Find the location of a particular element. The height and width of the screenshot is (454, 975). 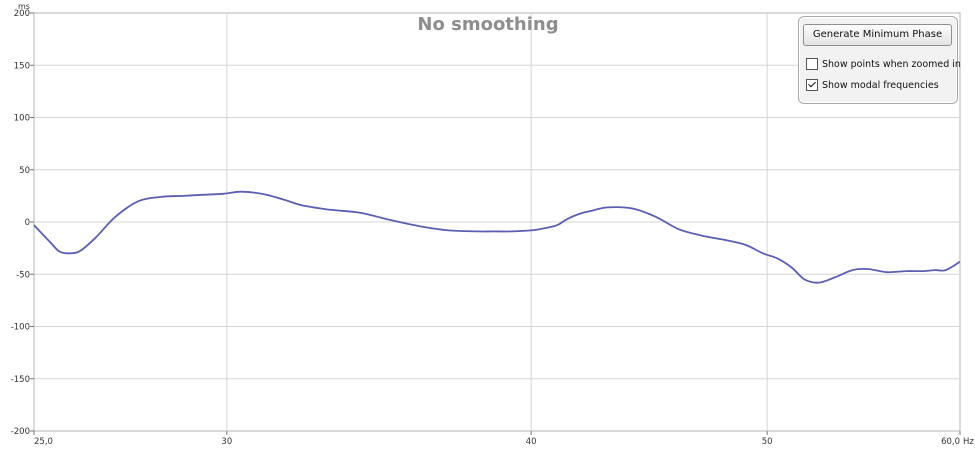

y-tick-label: 50 is located at coordinates (24, 171).